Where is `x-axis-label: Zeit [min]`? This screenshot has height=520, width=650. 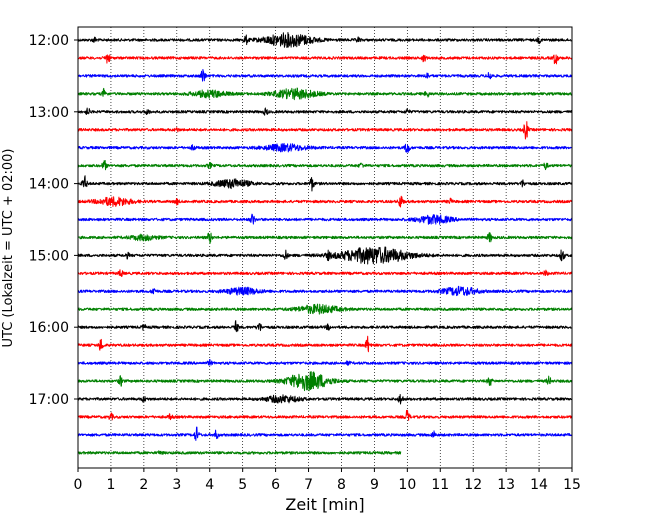
x-axis-label: Zeit [min] is located at coordinates (324, 504).